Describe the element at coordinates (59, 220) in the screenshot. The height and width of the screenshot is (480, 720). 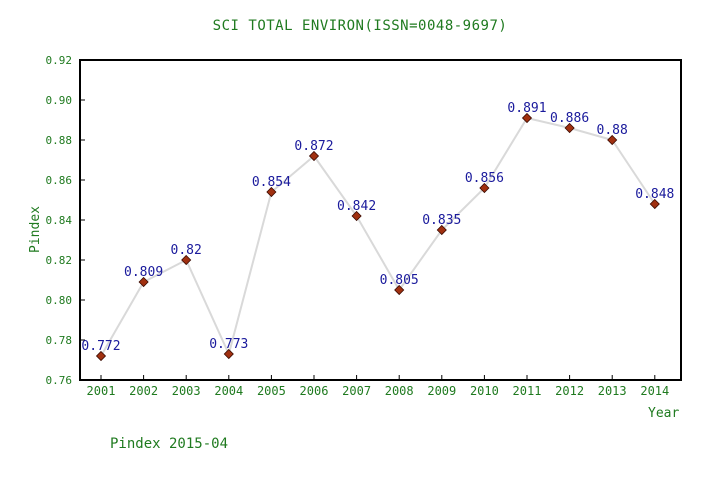
I see `y-tick-label: 0.84` at that location.